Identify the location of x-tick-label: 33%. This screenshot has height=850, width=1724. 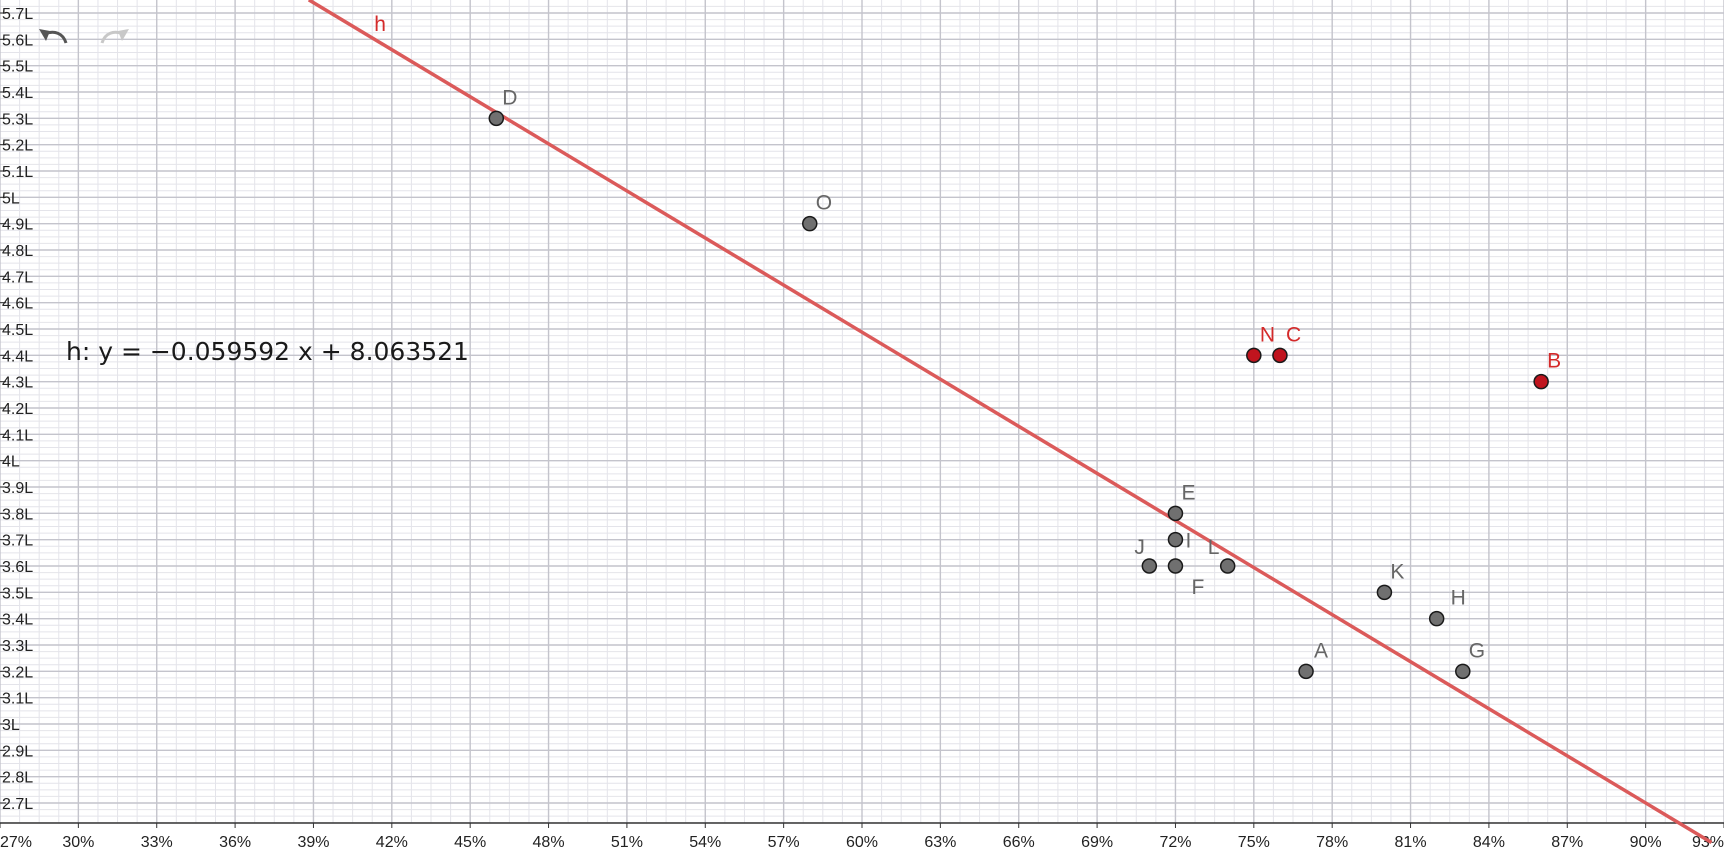
(157, 842).